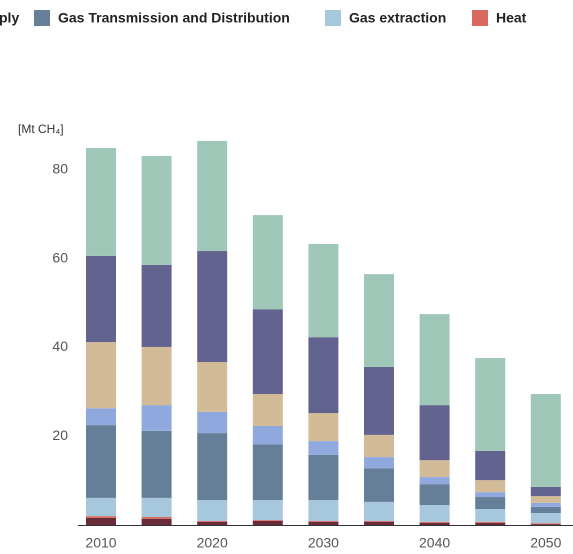 The height and width of the screenshot is (554, 573). I want to click on y-tick-label: 20, so click(60, 435).